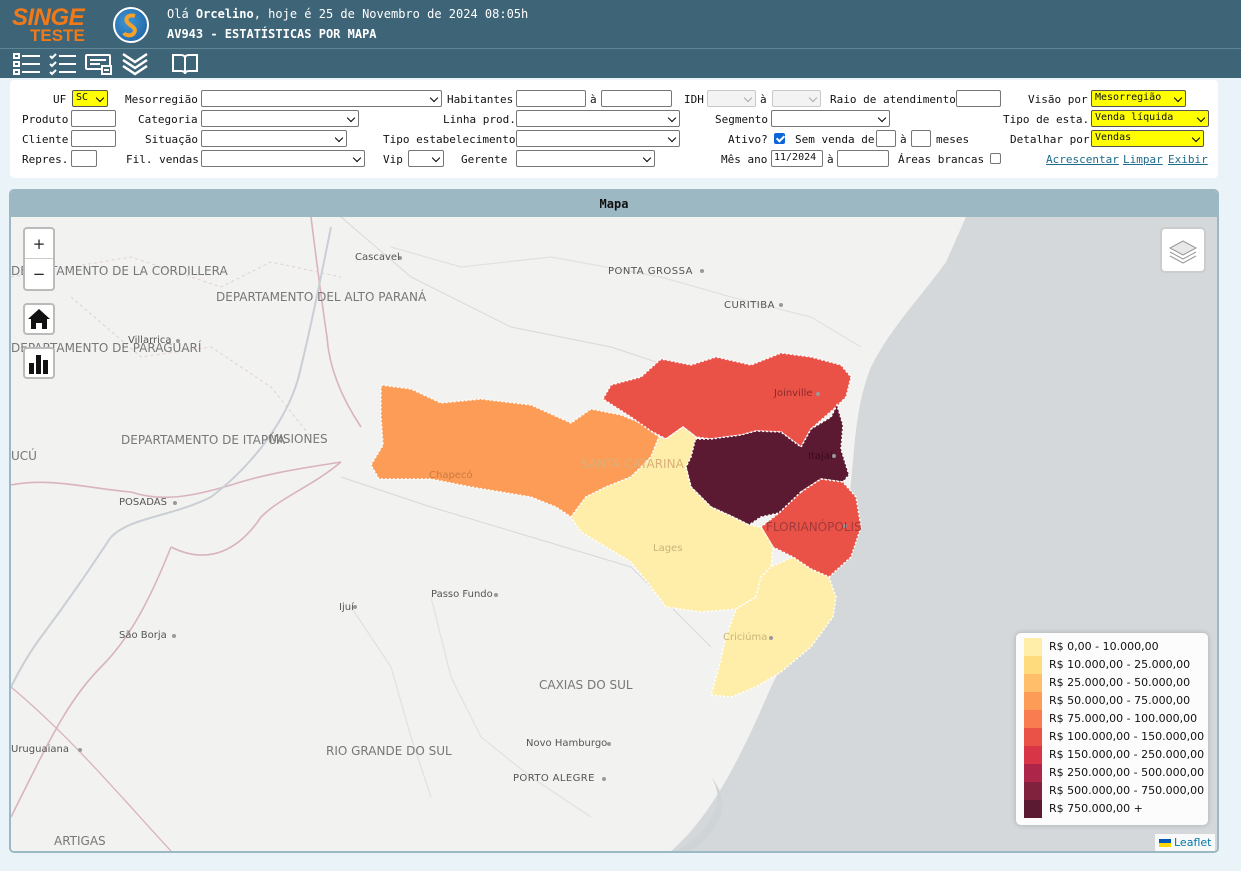 This screenshot has height=871, width=1241. I want to click on limpar-link: Limpar, so click(1143, 159).